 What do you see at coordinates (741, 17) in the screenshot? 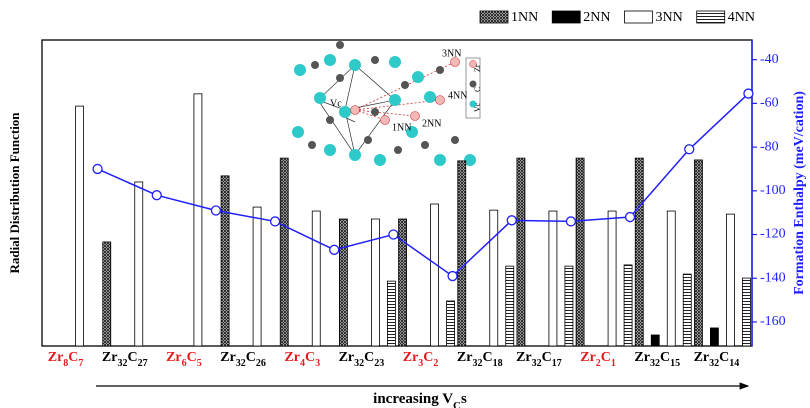
I see `legend-label: 4NN` at bounding box center [741, 17].